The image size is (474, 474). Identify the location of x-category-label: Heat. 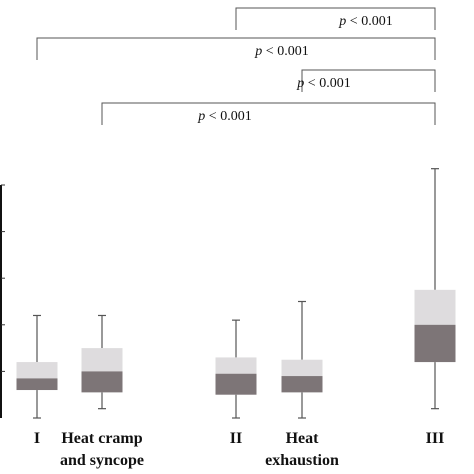
(303, 438).